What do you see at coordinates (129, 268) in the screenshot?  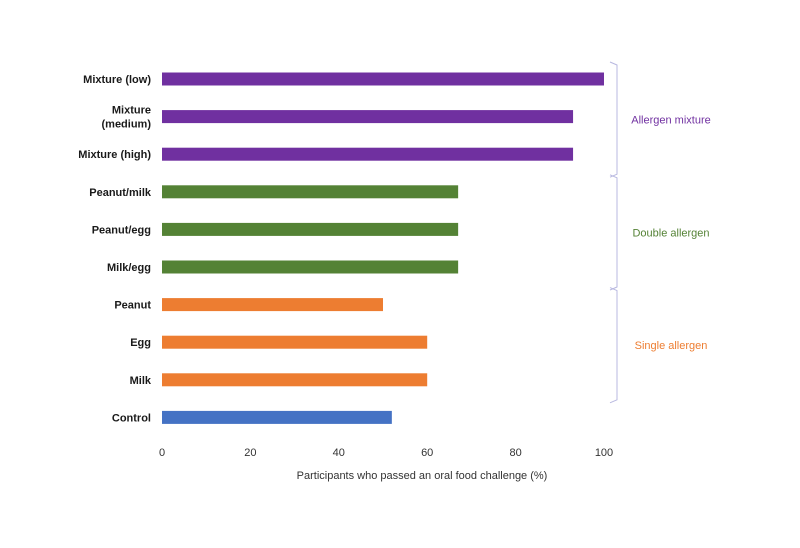 I see `category-label: Milk/egg` at bounding box center [129, 268].